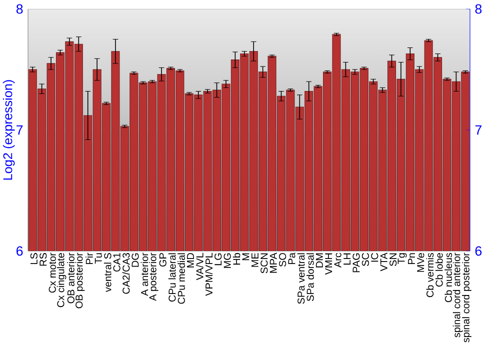 Image resolution: width=500 pixels, height=350 pixels. Describe the element at coordinates (292, 258) in the screenshot. I see `x-tick-label: Pa` at that location.